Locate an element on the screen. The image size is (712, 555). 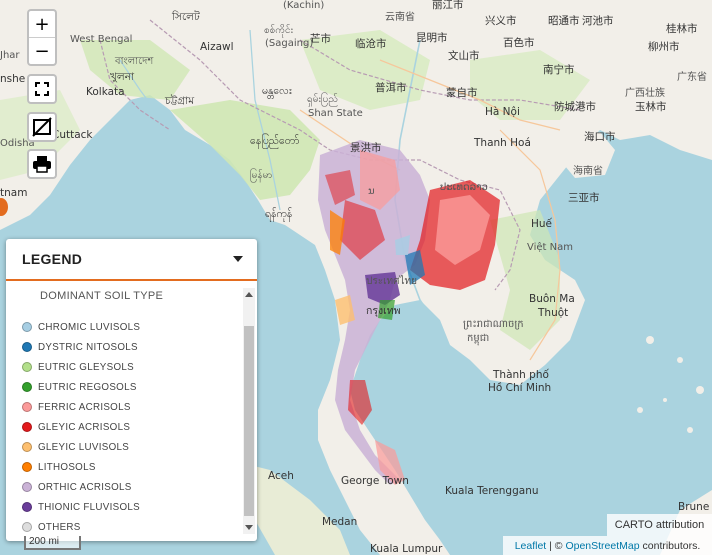
legend-item: DYSTRIC NITOSOLS is located at coordinates (81, 347).